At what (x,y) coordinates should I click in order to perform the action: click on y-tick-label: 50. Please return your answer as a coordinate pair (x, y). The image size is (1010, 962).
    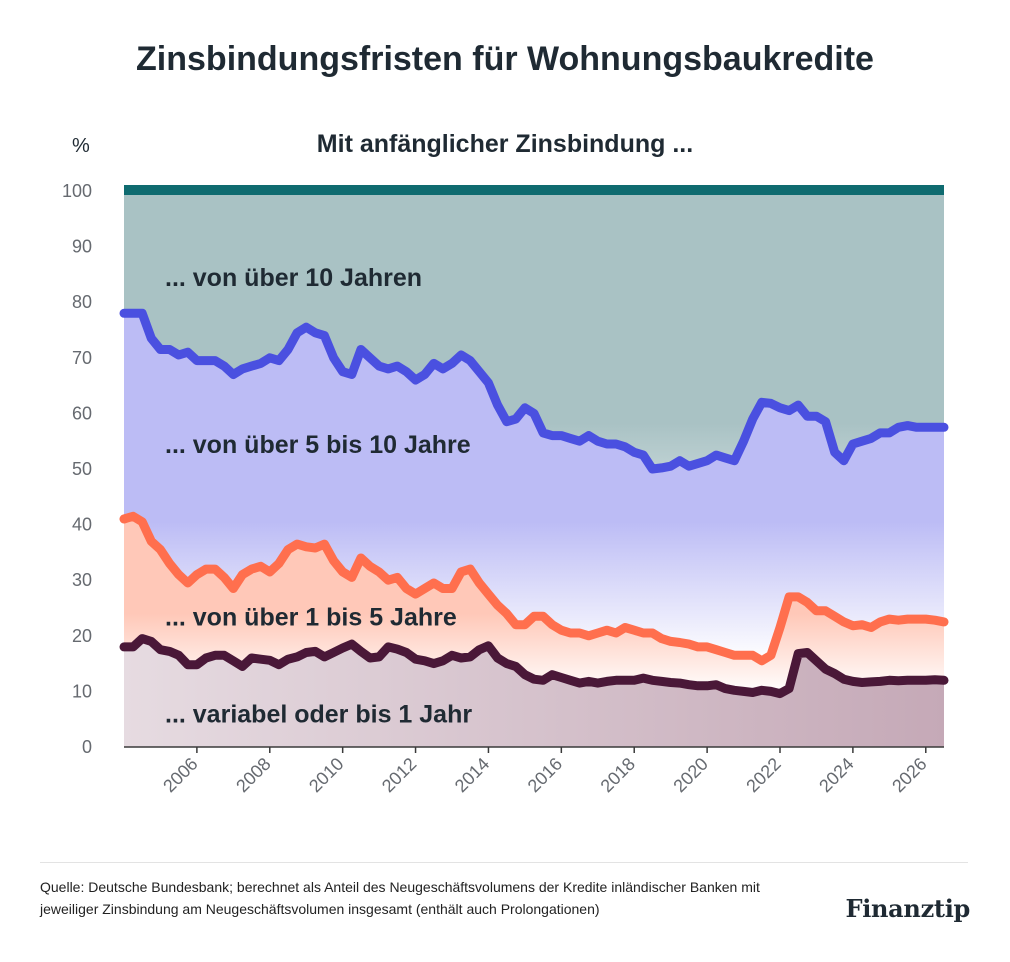
    Looking at the image, I should click on (82, 469).